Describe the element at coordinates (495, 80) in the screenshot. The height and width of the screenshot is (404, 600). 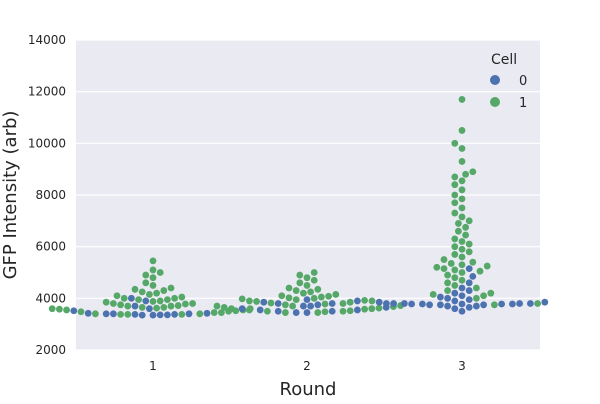
I see `legend-marker` at that location.